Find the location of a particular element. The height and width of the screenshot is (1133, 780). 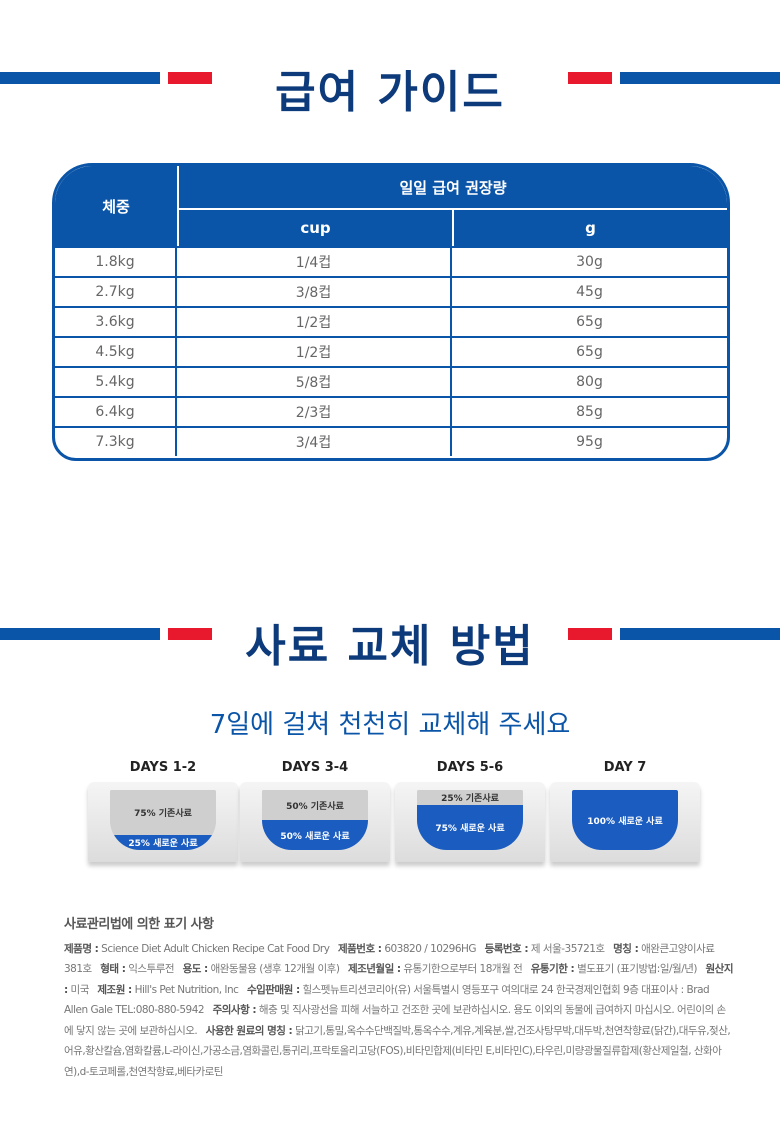

legal-key: 수입판매원 : is located at coordinates (273, 989).